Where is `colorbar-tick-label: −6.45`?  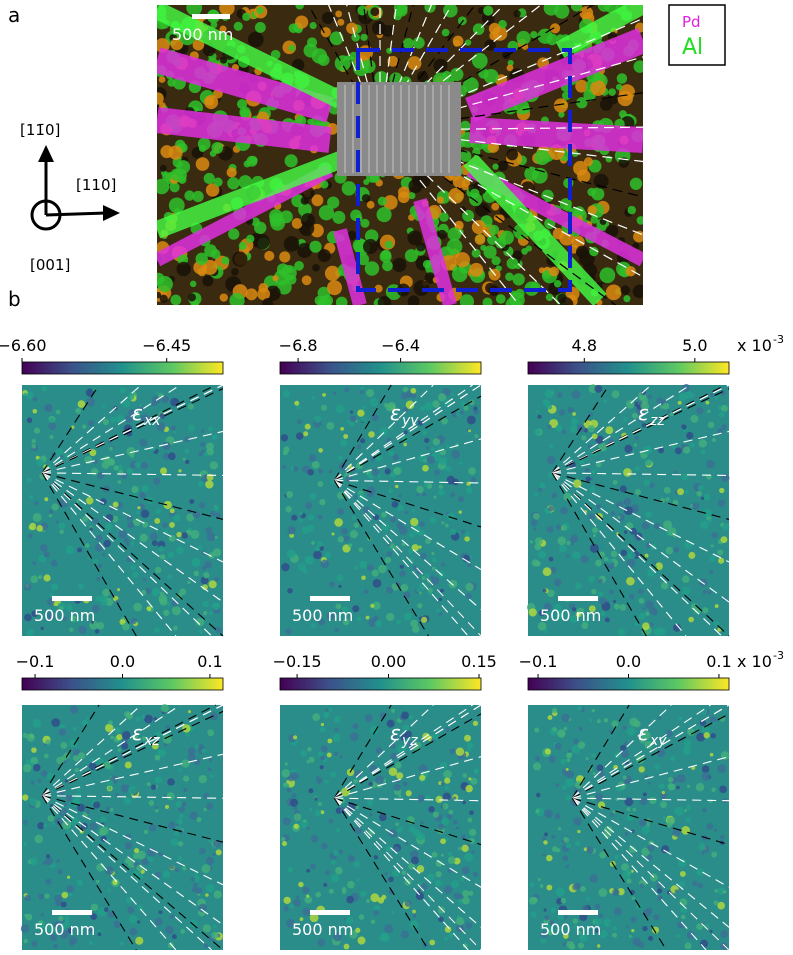
colorbar-tick-label: −6.45 is located at coordinates (166, 345).